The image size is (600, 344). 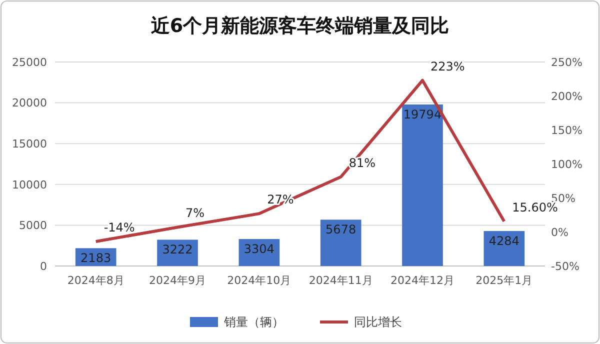 What do you see at coordinates (422, 280) in the screenshot?
I see `x-tick-label: 2024年12月` at bounding box center [422, 280].